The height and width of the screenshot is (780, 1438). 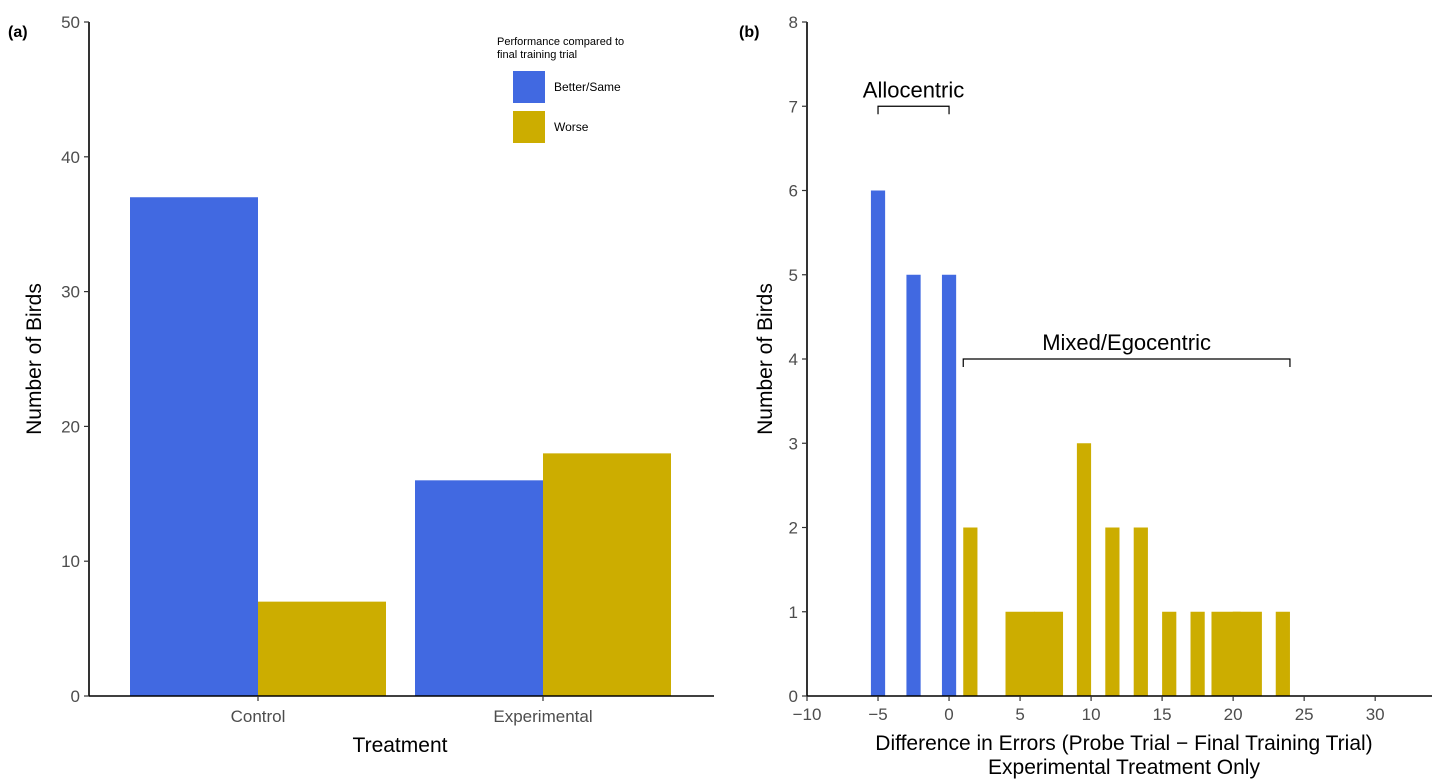 I want to click on panel-b-x-tick-label: 20, so click(x=1233, y=714).